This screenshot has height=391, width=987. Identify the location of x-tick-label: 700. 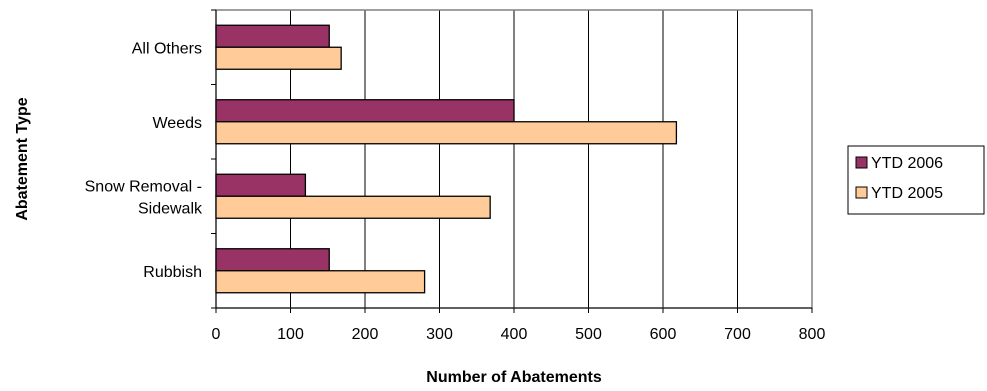
(737, 334).